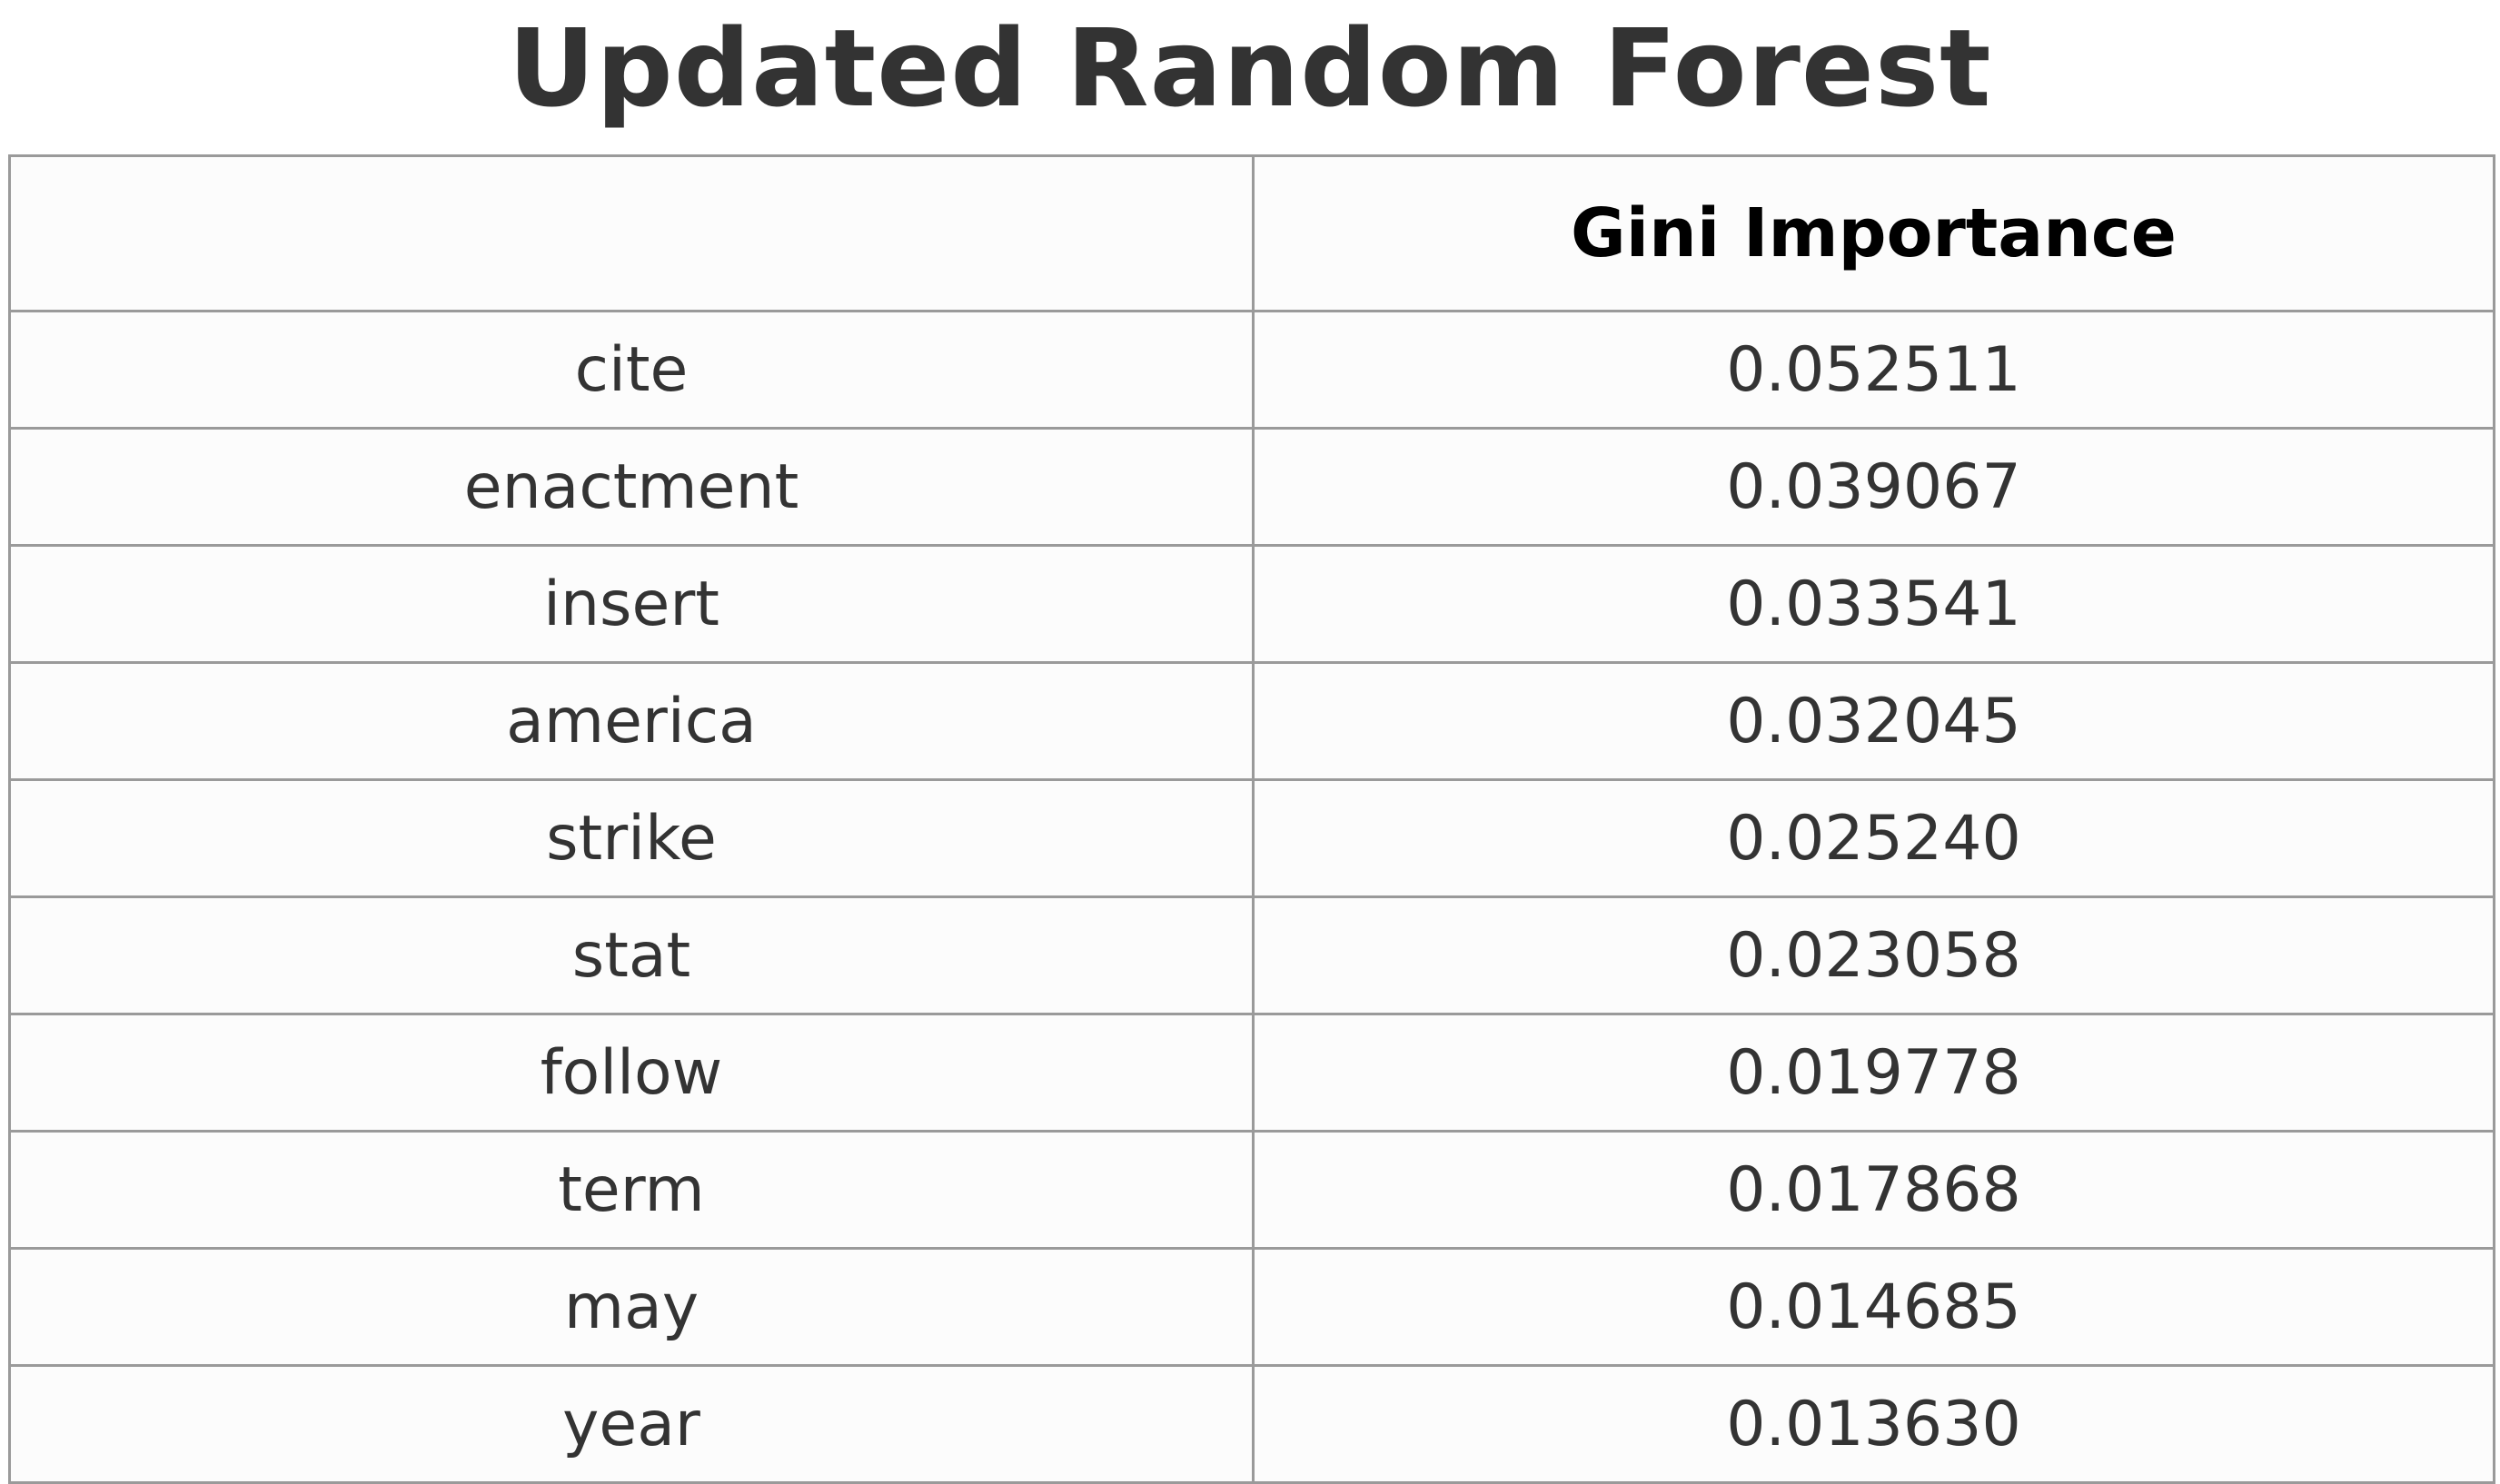  Describe the element at coordinates (631, 955) in the screenshot. I see `term-cell: stat` at that location.